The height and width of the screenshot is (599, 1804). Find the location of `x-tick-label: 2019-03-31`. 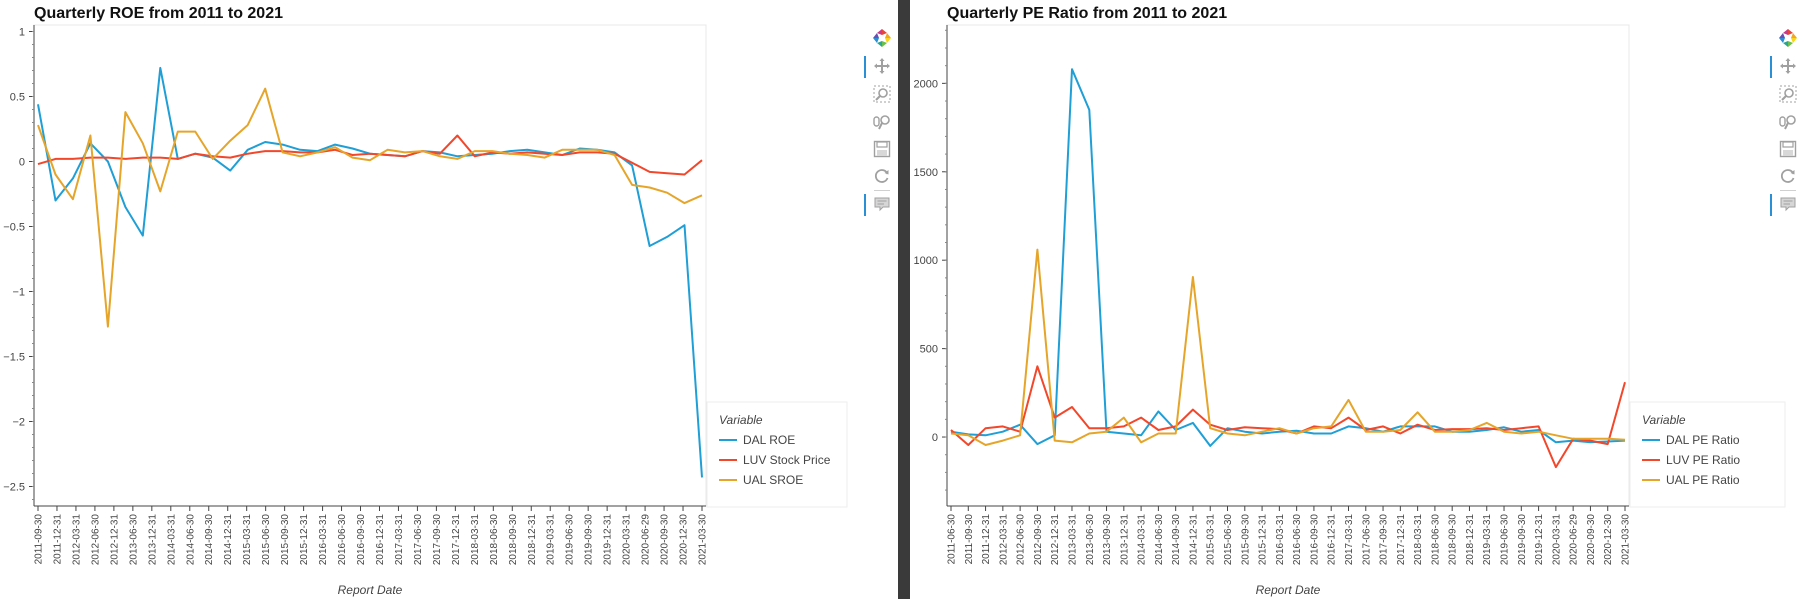

x-tick-label: 2019-03-31 is located at coordinates (1487, 540).